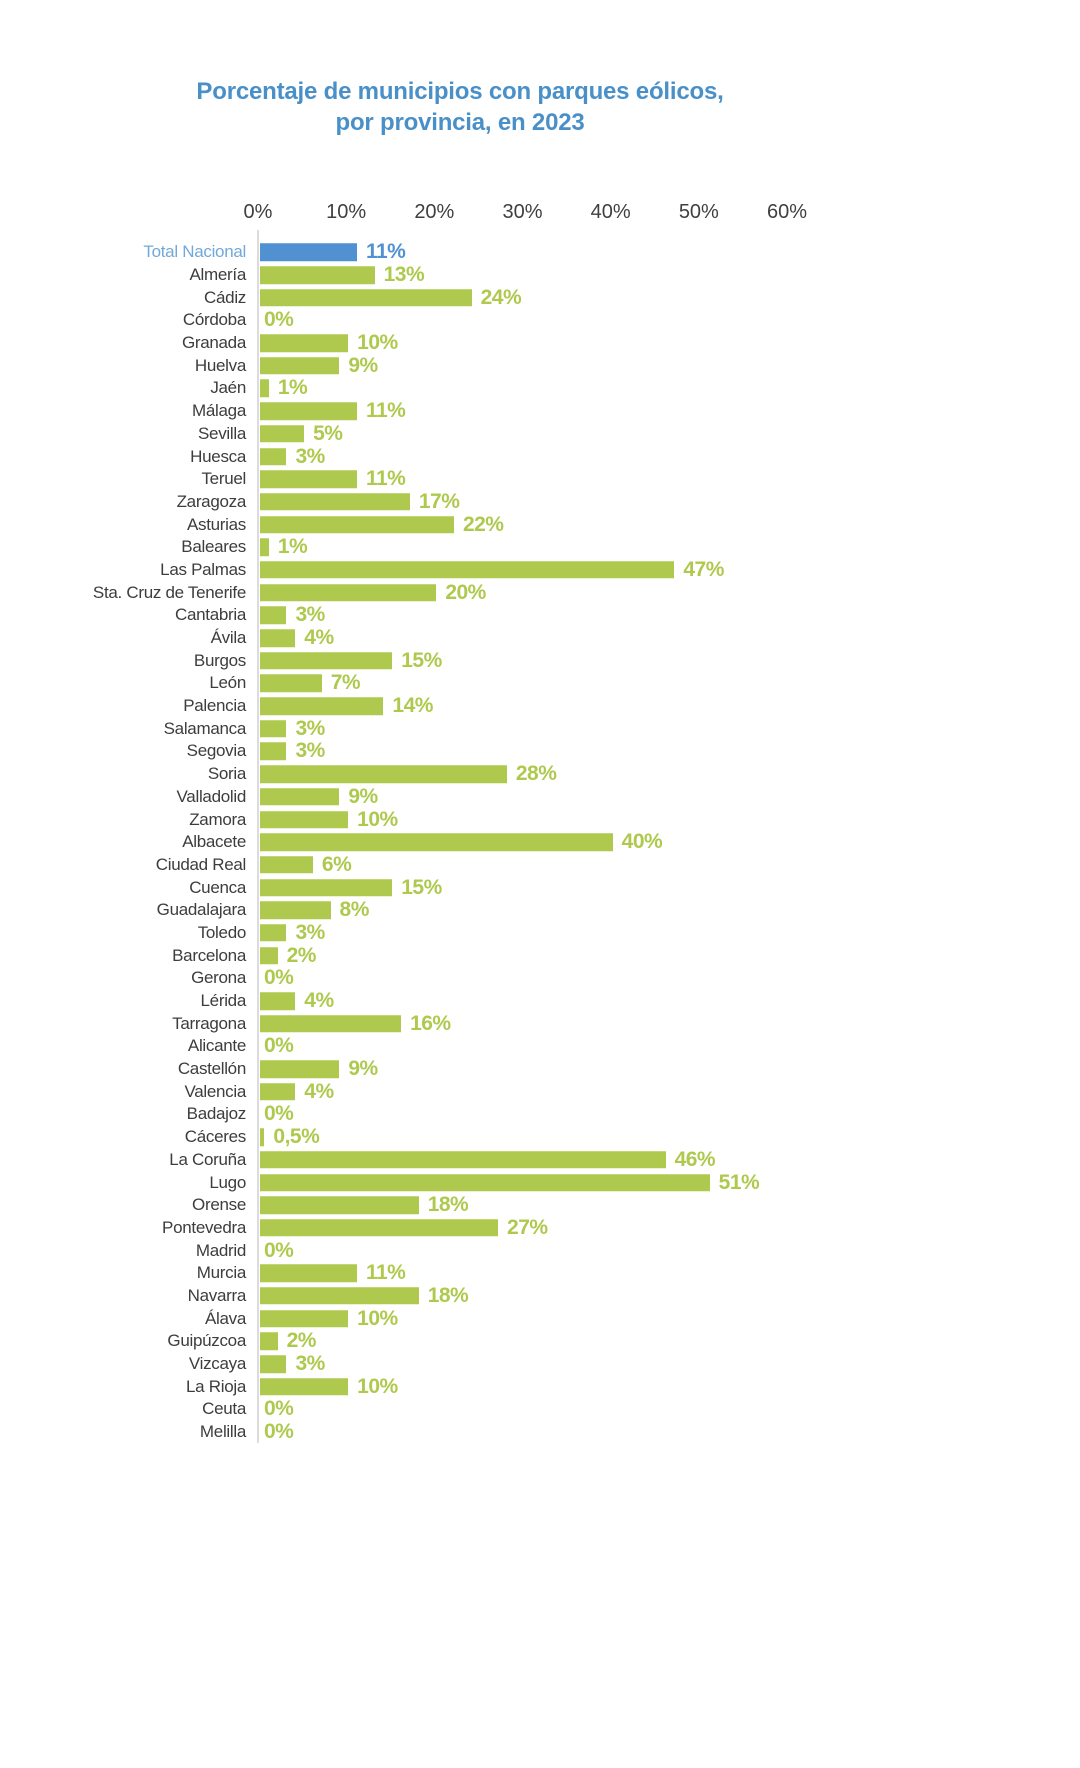 The height and width of the screenshot is (1768, 1080). What do you see at coordinates (203, 569) in the screenshot?
I see `category-label: Las Palmas` at bounding box center [203, 569].